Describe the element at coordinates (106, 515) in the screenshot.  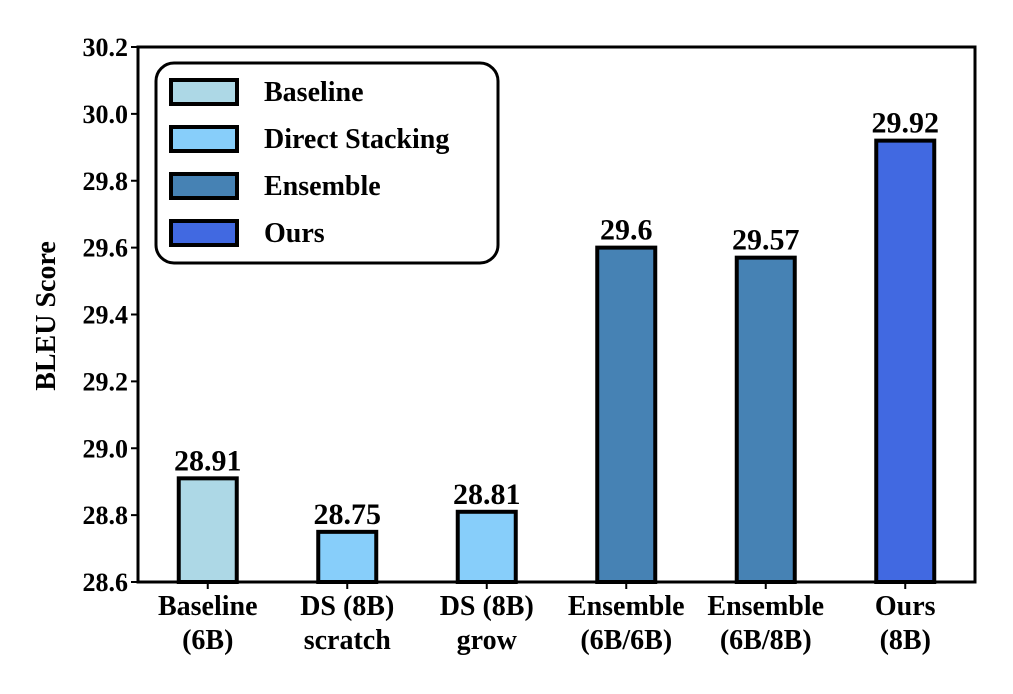
I see `y-tick-label-1: 28.8` at that location.